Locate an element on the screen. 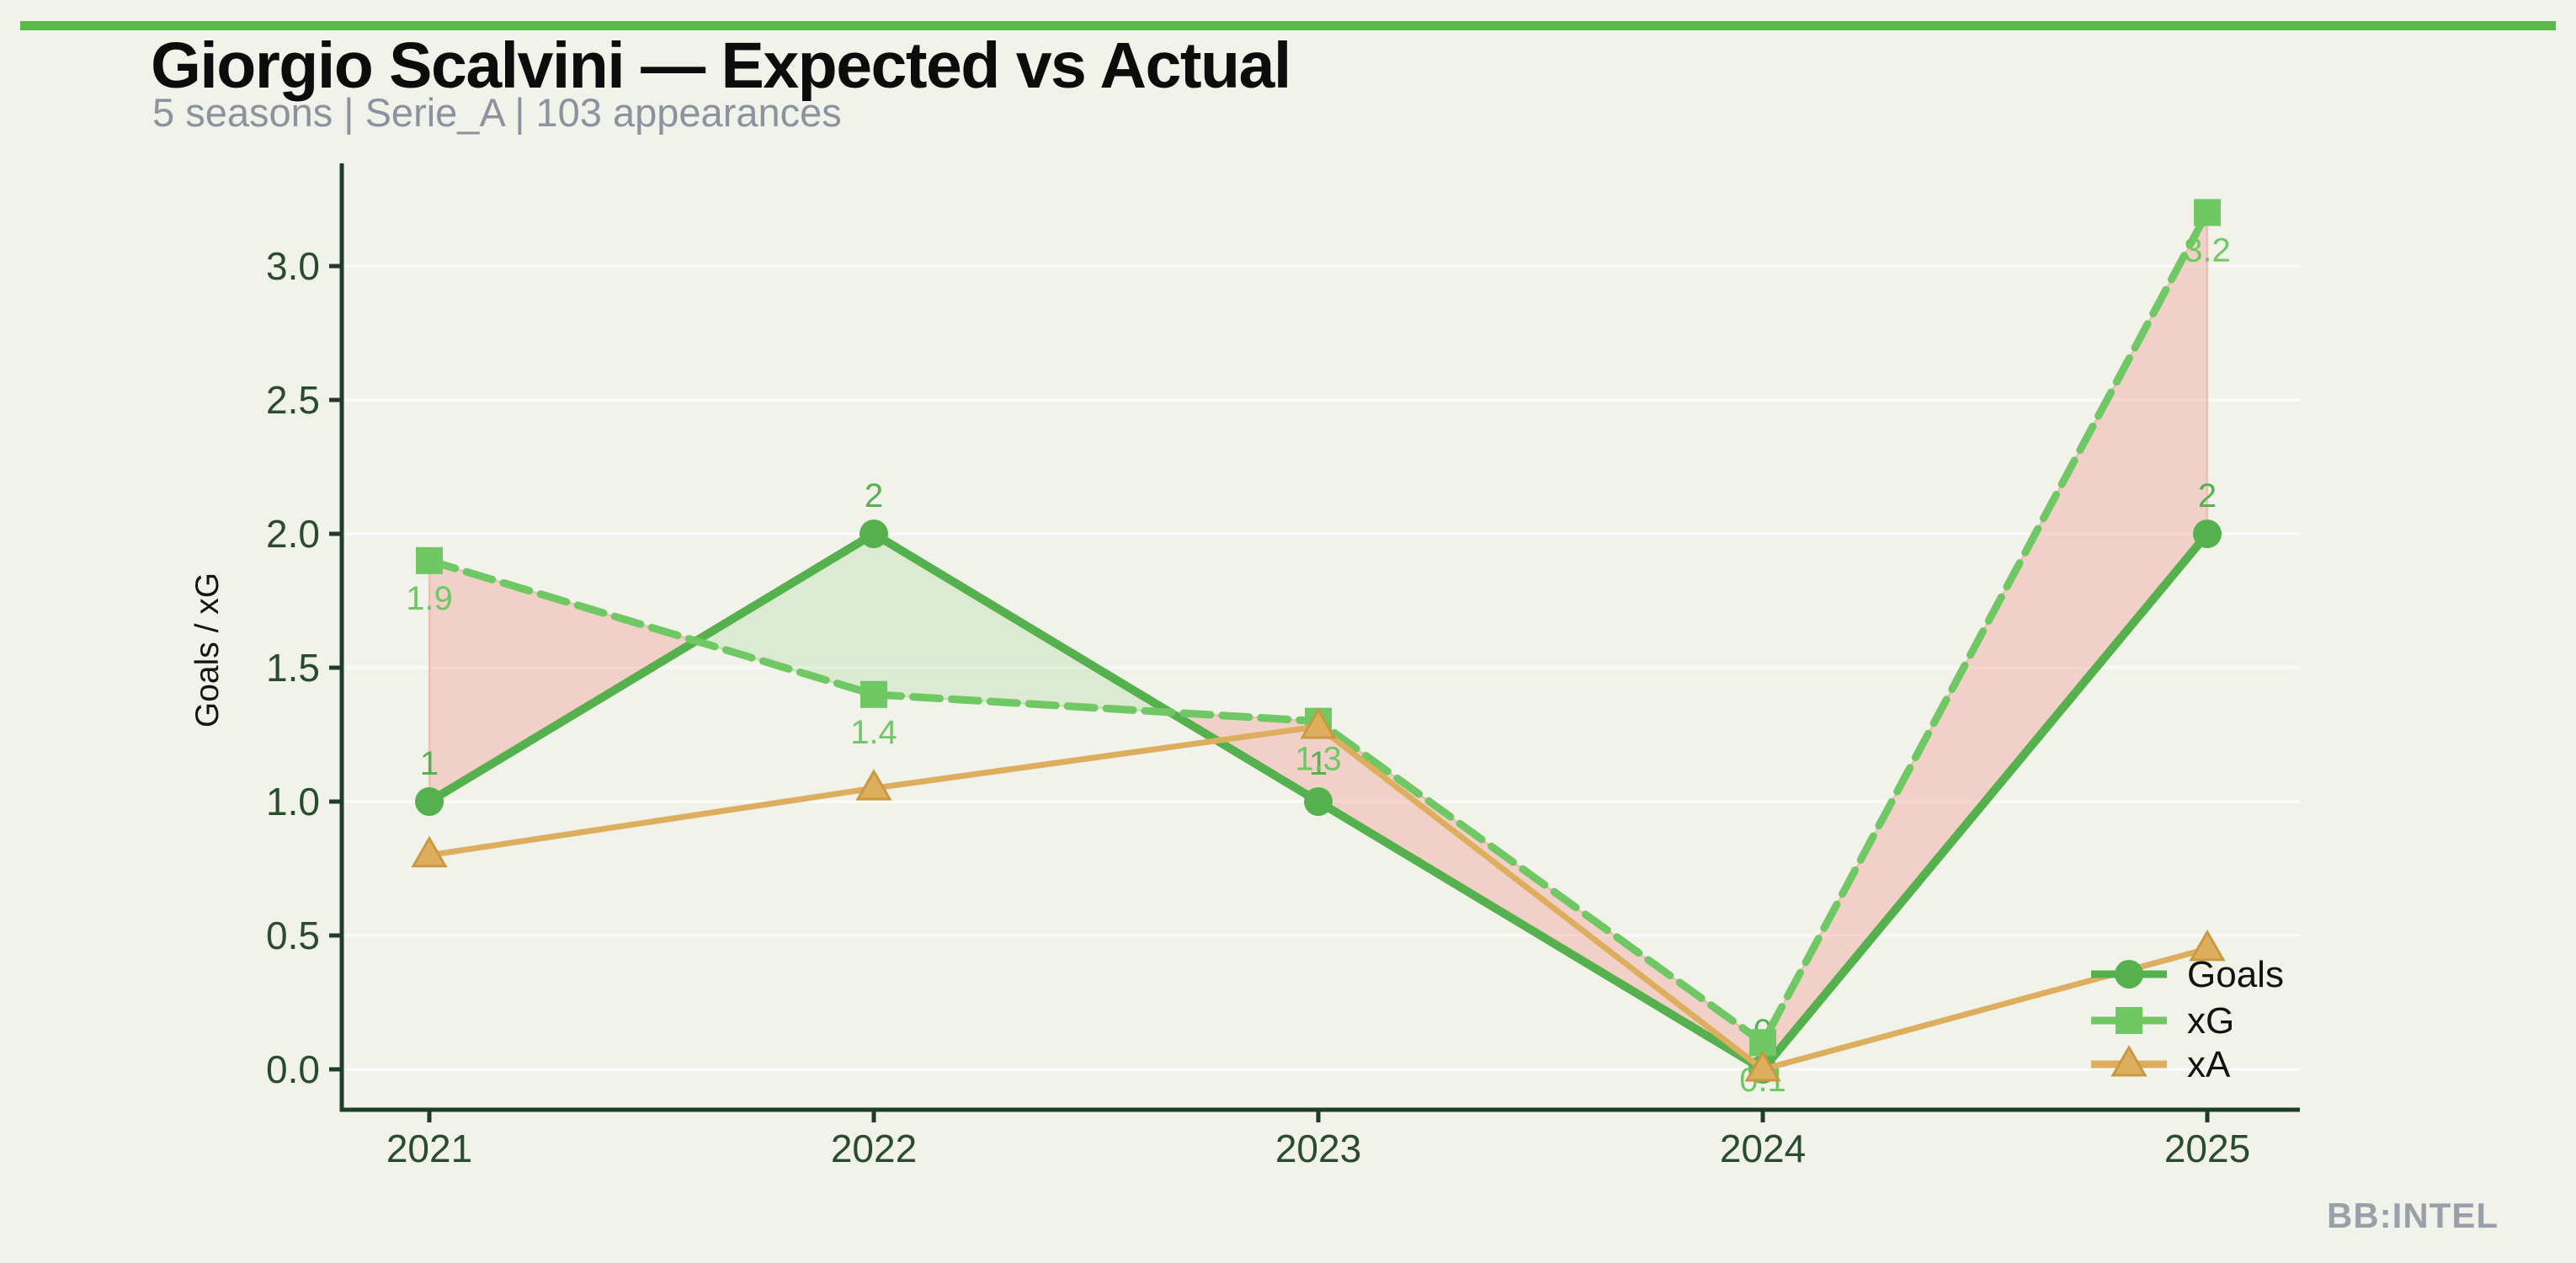 The height and width of the screenshot is (1263, 2576). x-tick-label: 2024 is located at coordinates (1763, 1148).